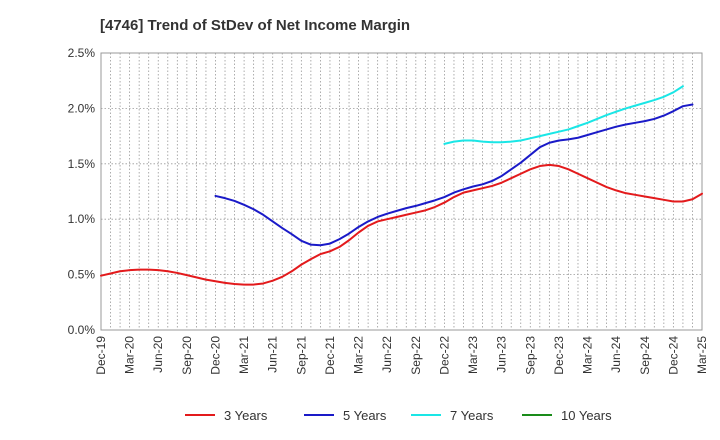  Describe the element at coordinates (244, 355) in the screenshot. I see `x-tick-label: Mar-21` at that location.